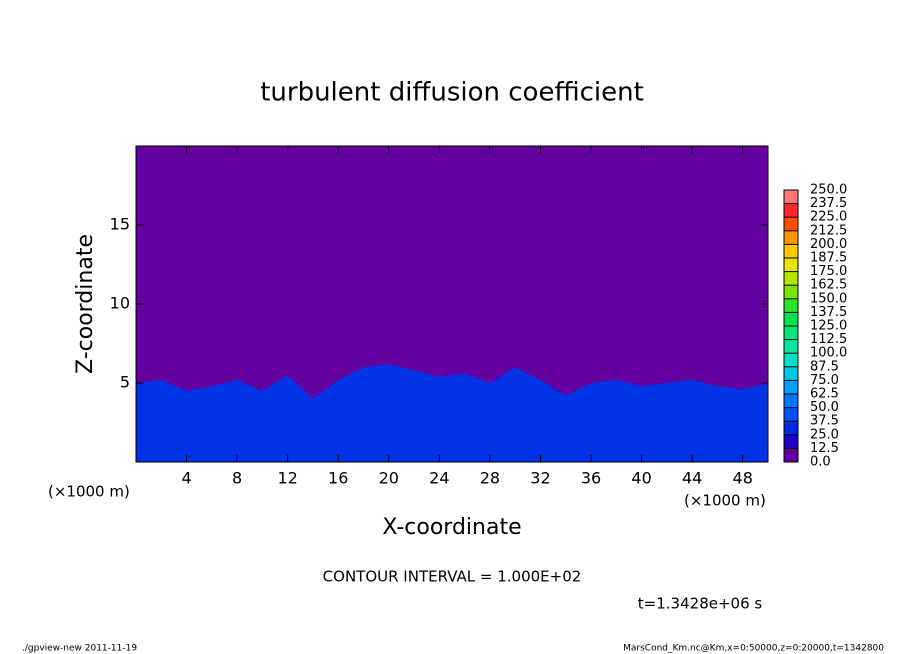  Describe the element at coordinates (828, 230) in the screenshot. I see `colorbar-label: 212.5` at that location.